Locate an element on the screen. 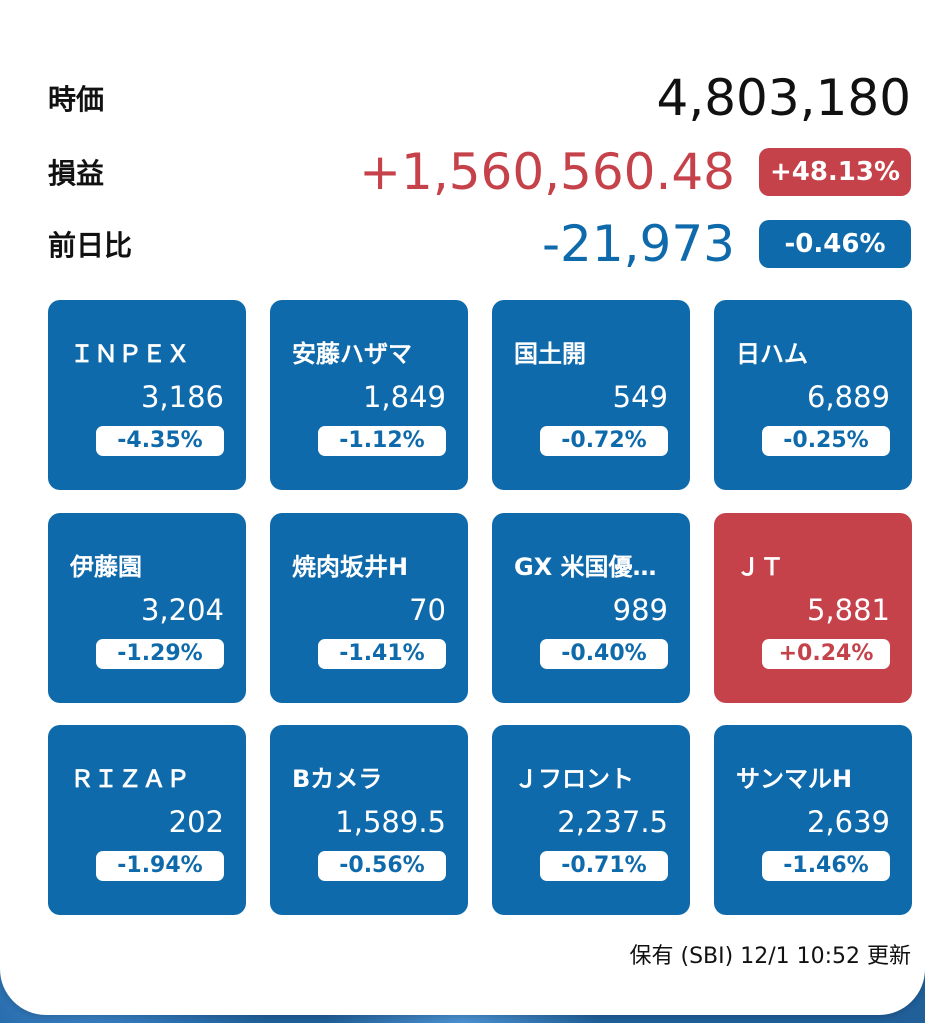 This screenshot has height=1023, width=925. stock-tile-rizap: ＲＩＺＡＰ 202 -1.94% is located at coordinates (147, 820).